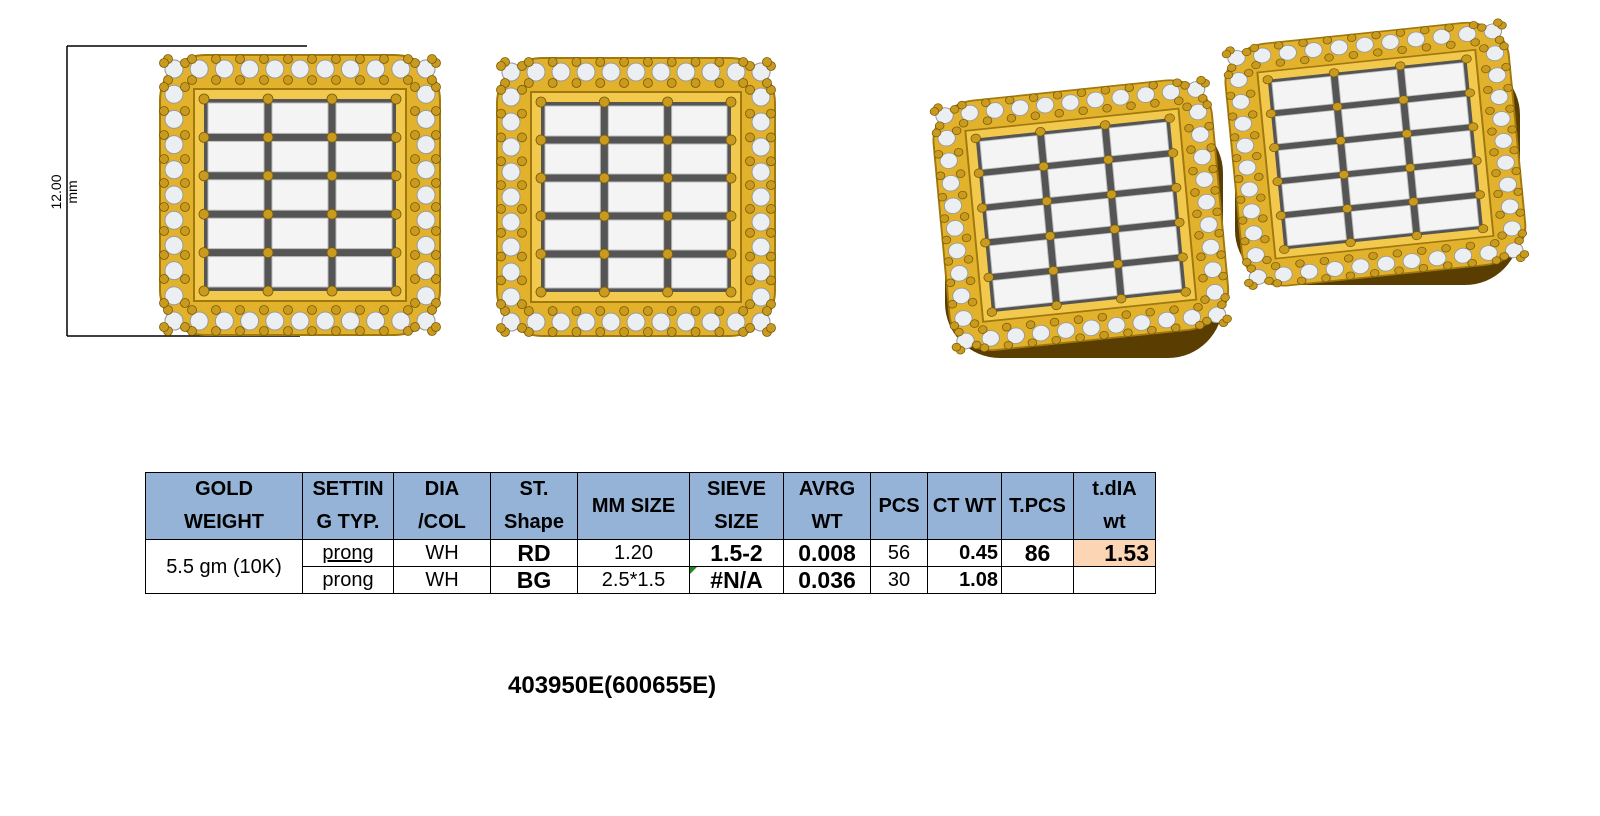 This screenshot has width=1600, height=816. I want to click on t-pcs-cell: 86, so click(1037, 553).